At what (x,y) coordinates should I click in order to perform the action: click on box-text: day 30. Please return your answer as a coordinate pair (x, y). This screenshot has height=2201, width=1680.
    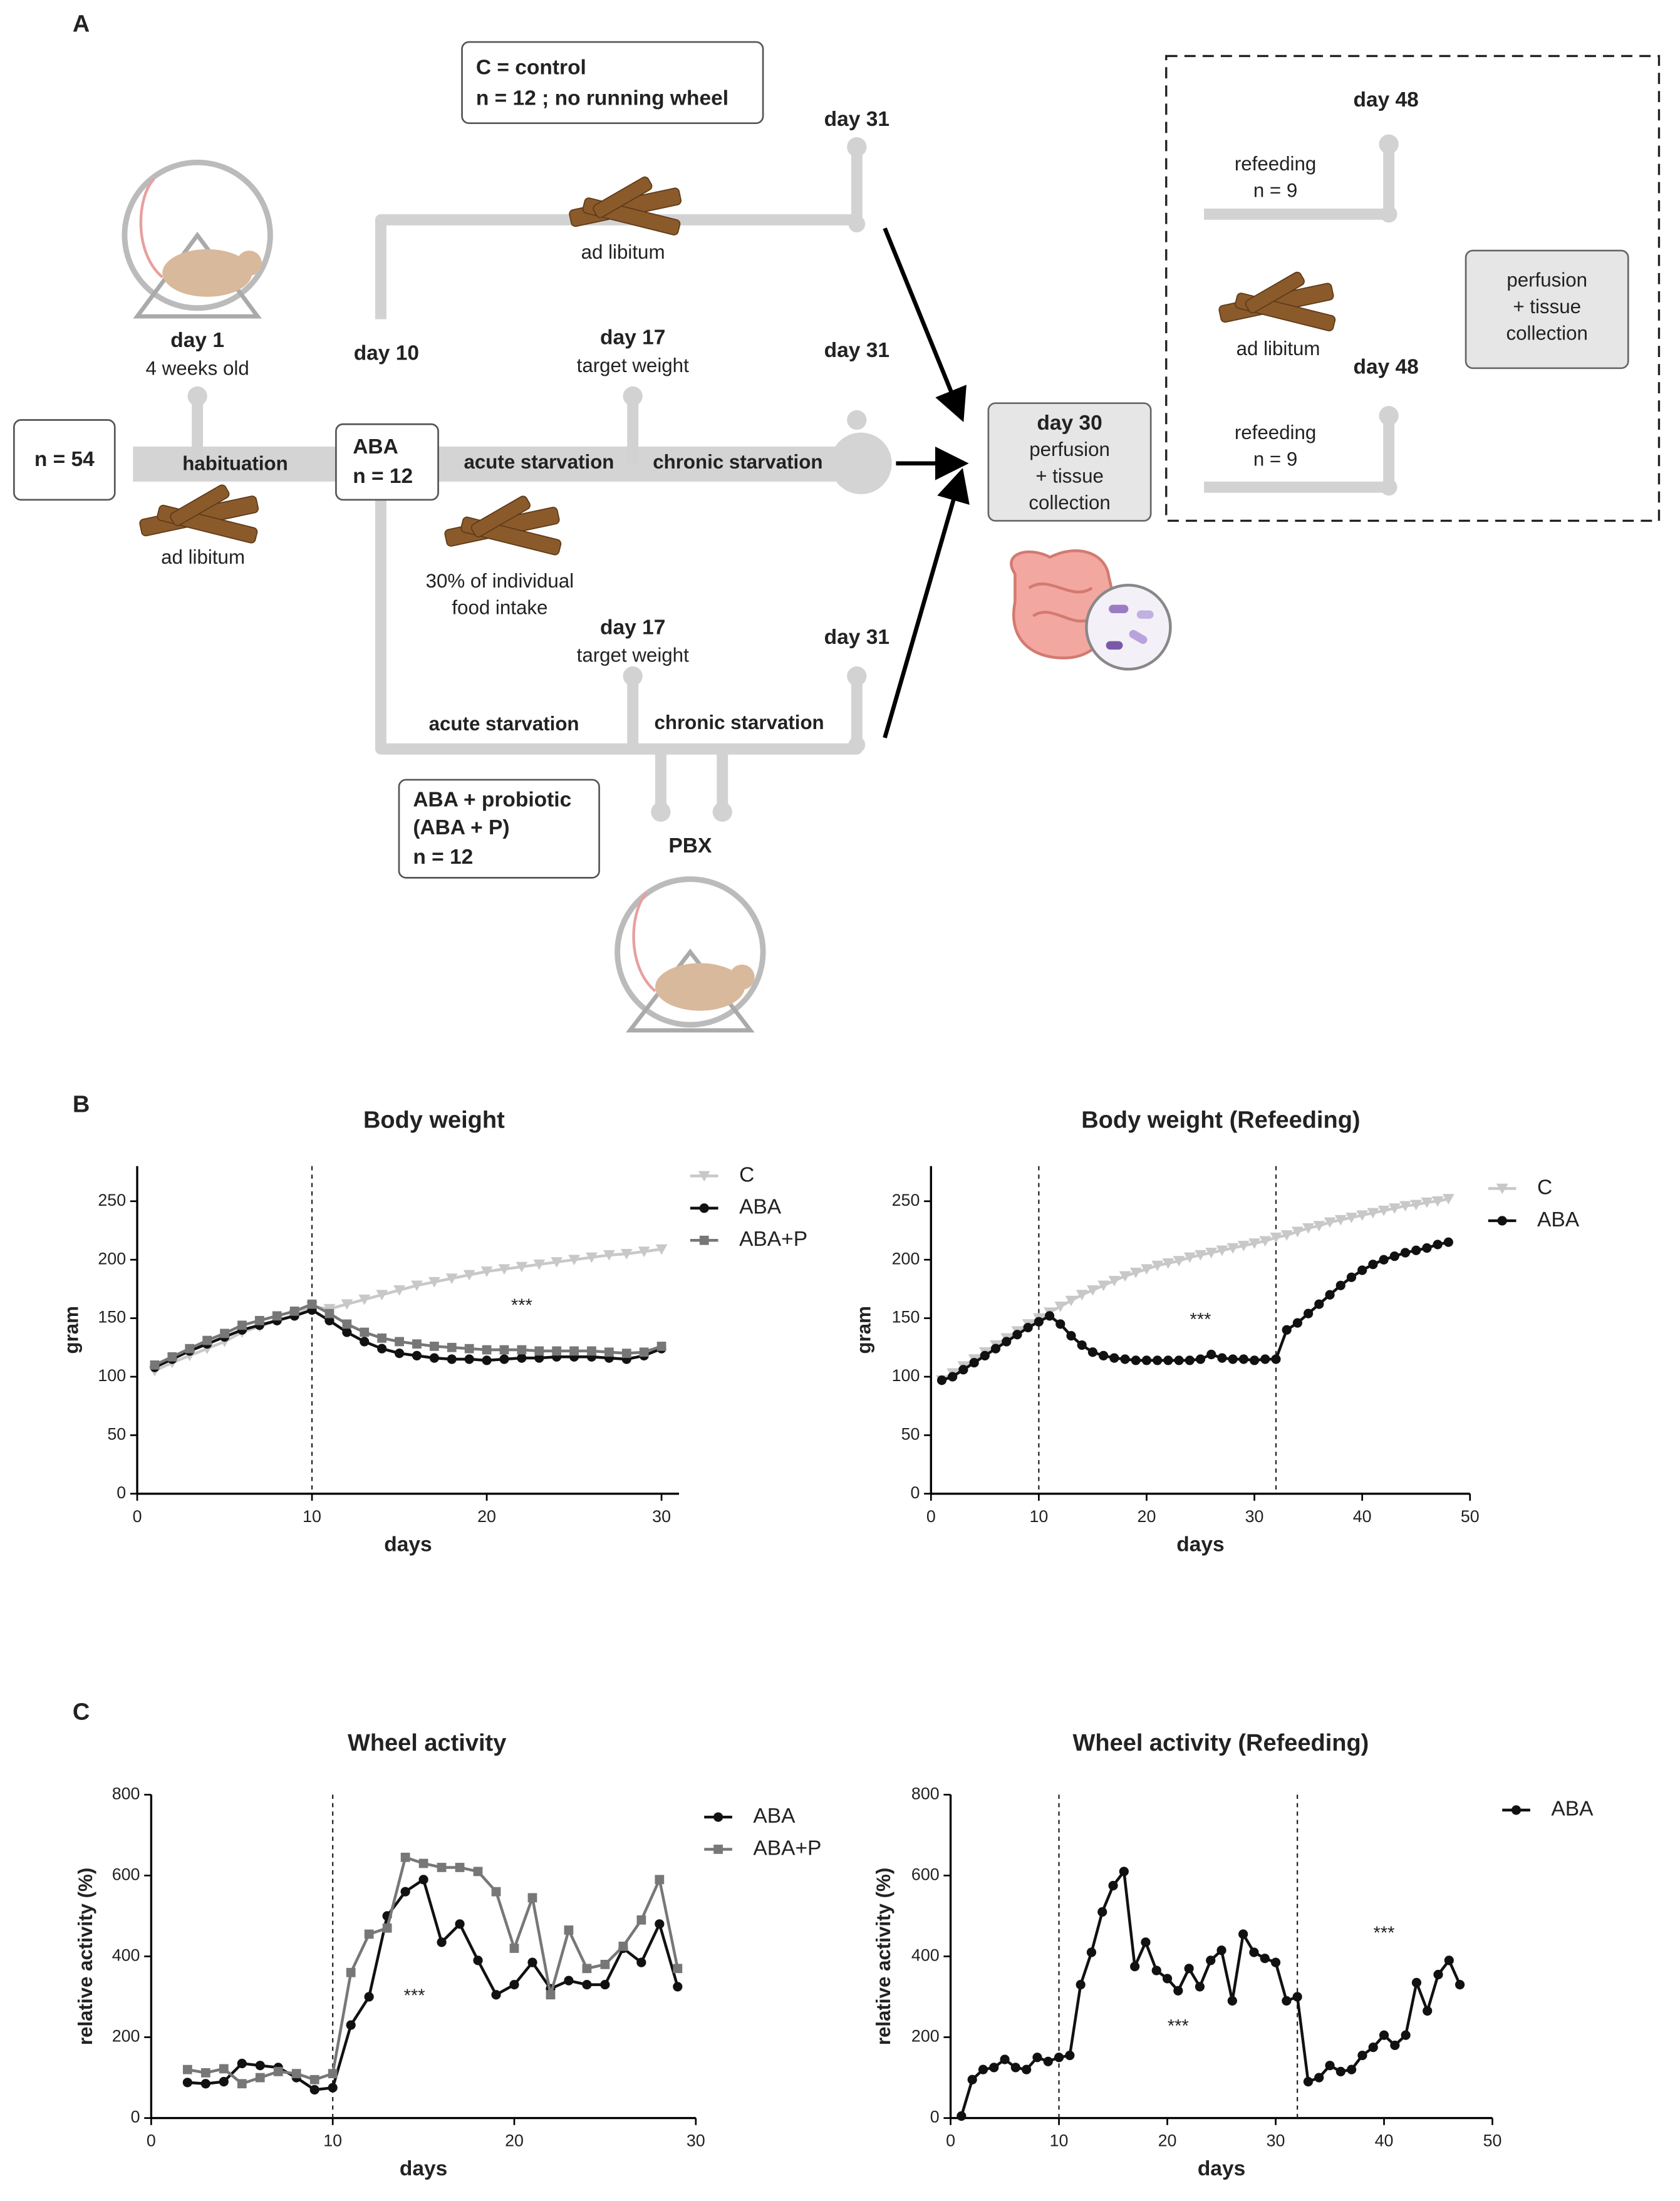
    Looking at the image, I should click on (1070, 424).